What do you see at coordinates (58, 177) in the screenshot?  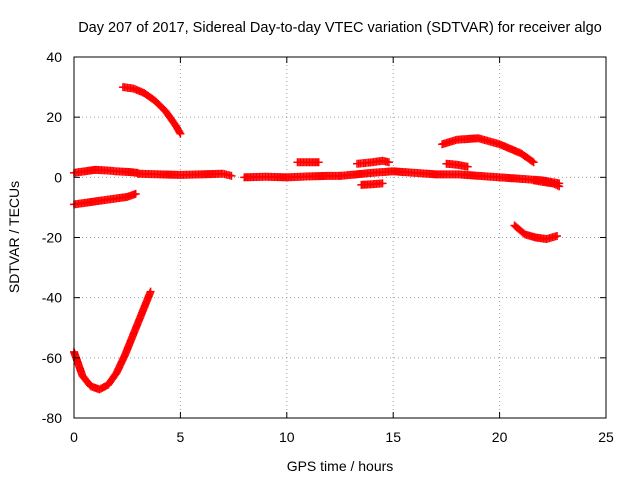 I see `y-tick-label: 0` at bounding box center [58, 177].